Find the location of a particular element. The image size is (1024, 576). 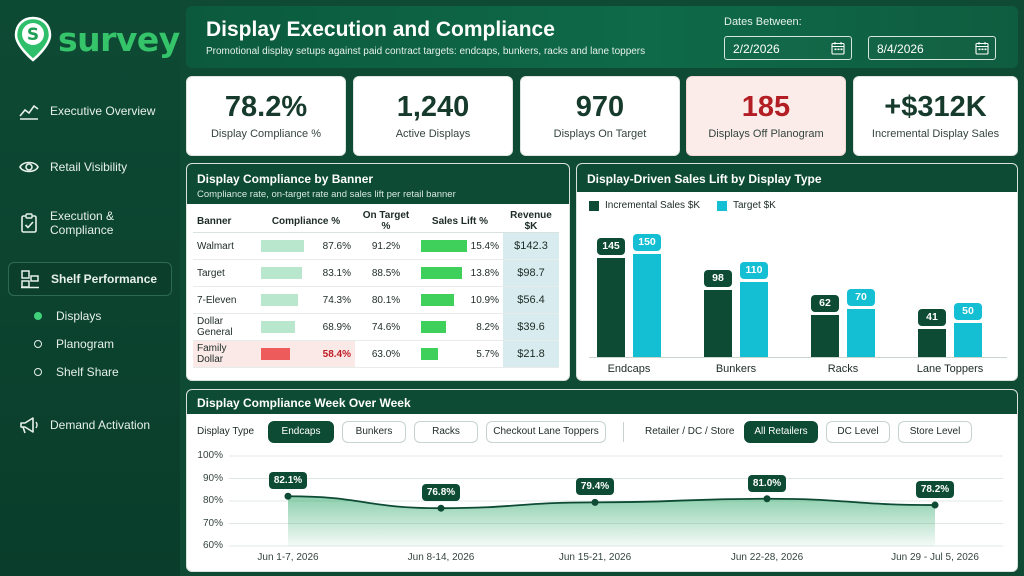

bar-lane-toppers-incremental is located at coordinates (932, 342).